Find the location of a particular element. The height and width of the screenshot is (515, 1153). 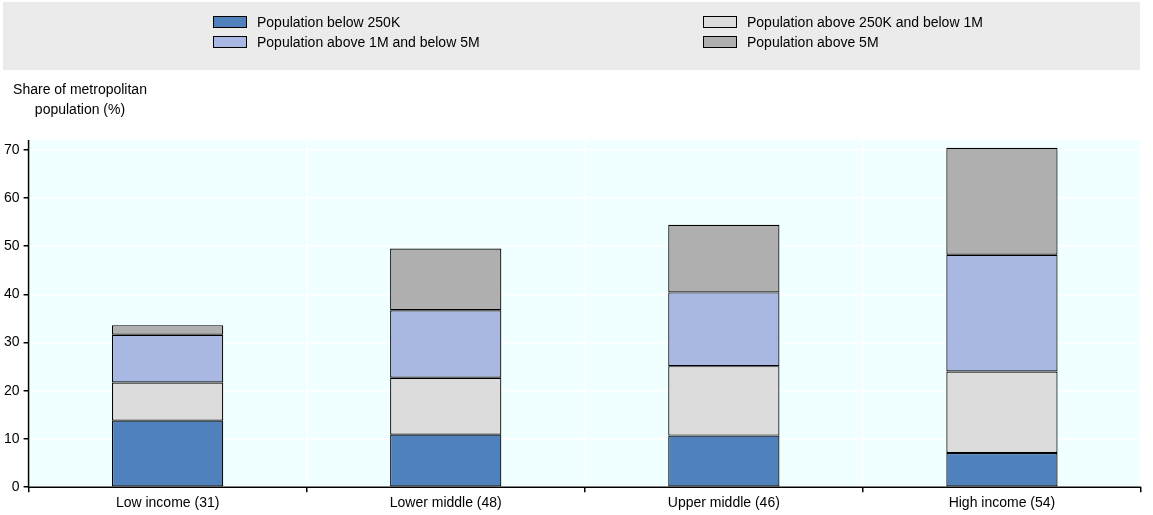

x-tick-label: High income (54) is located at coordinates (1002, 502).